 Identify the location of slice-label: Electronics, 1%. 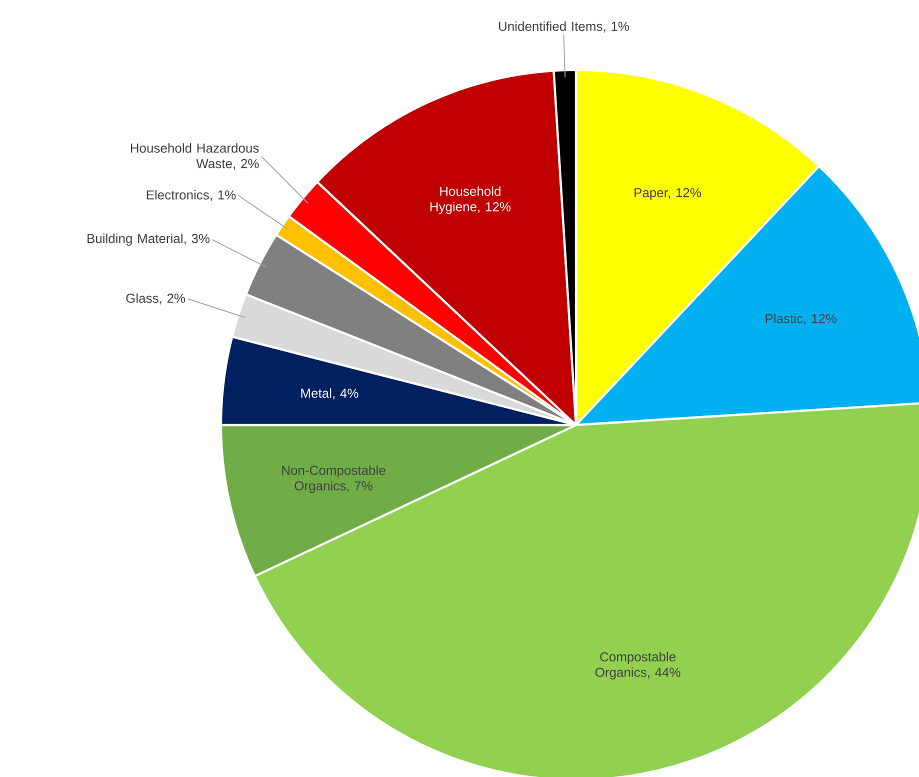
(191, 196).